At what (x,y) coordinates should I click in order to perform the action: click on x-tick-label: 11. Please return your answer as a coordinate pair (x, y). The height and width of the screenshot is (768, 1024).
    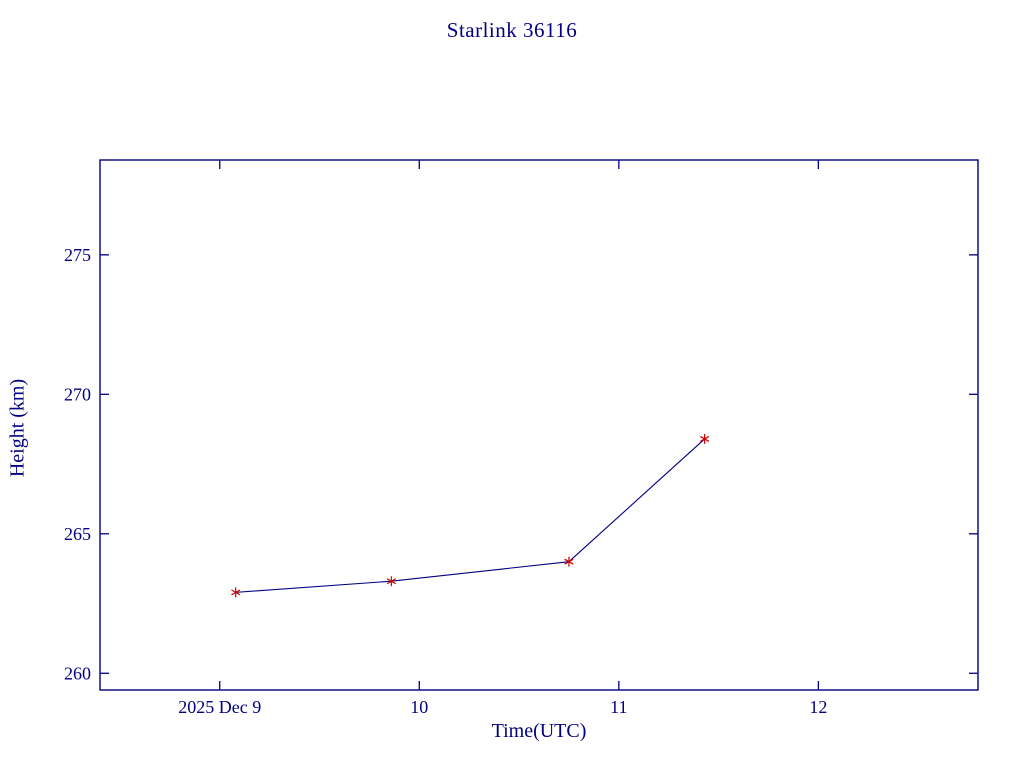
    Looking at the image, I should click on (618, 707).